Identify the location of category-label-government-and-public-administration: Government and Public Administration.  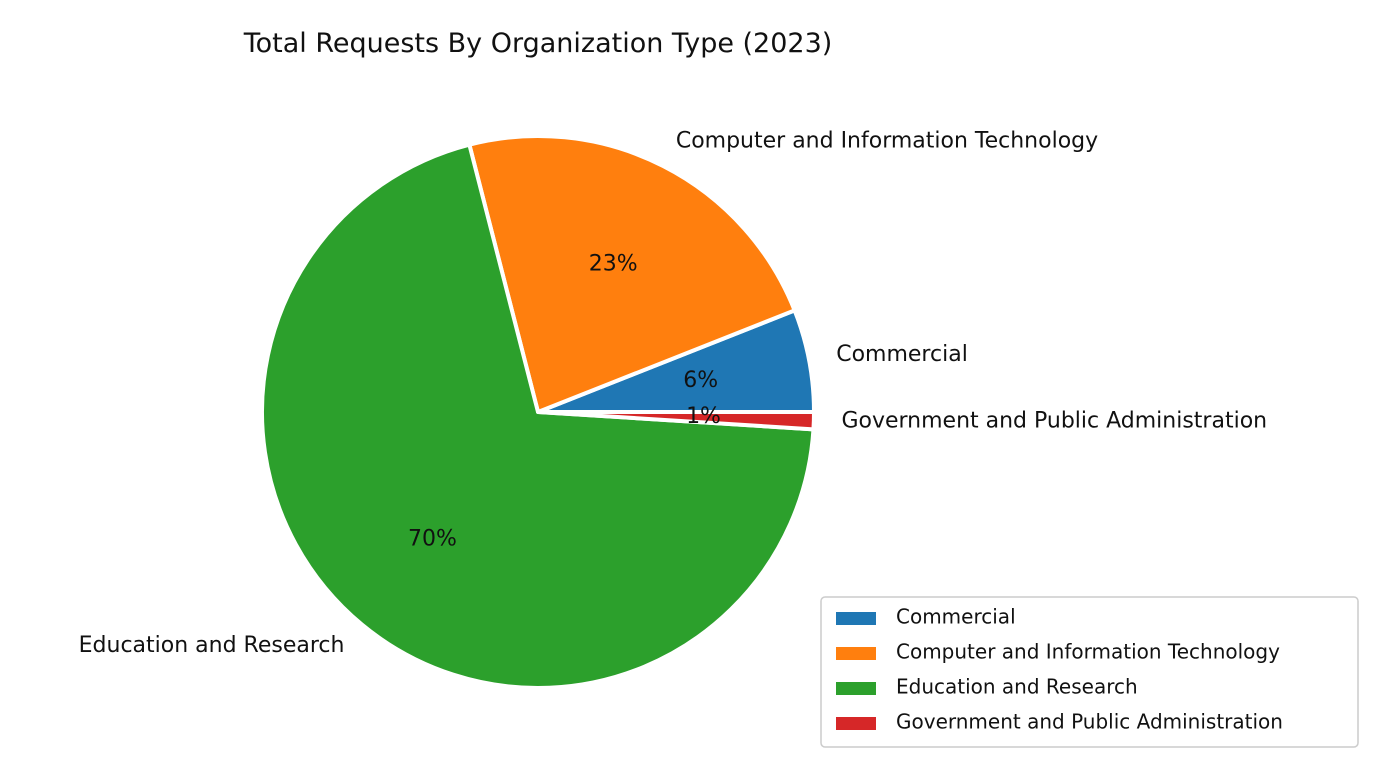
(1054, 421).